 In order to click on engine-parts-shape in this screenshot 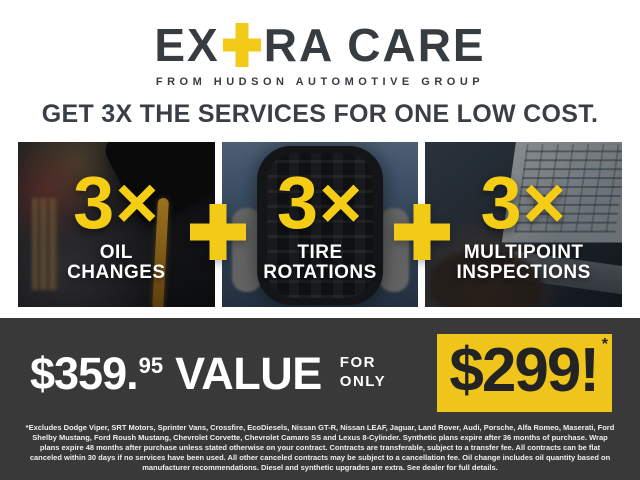, I will do `click(45, 243)`.